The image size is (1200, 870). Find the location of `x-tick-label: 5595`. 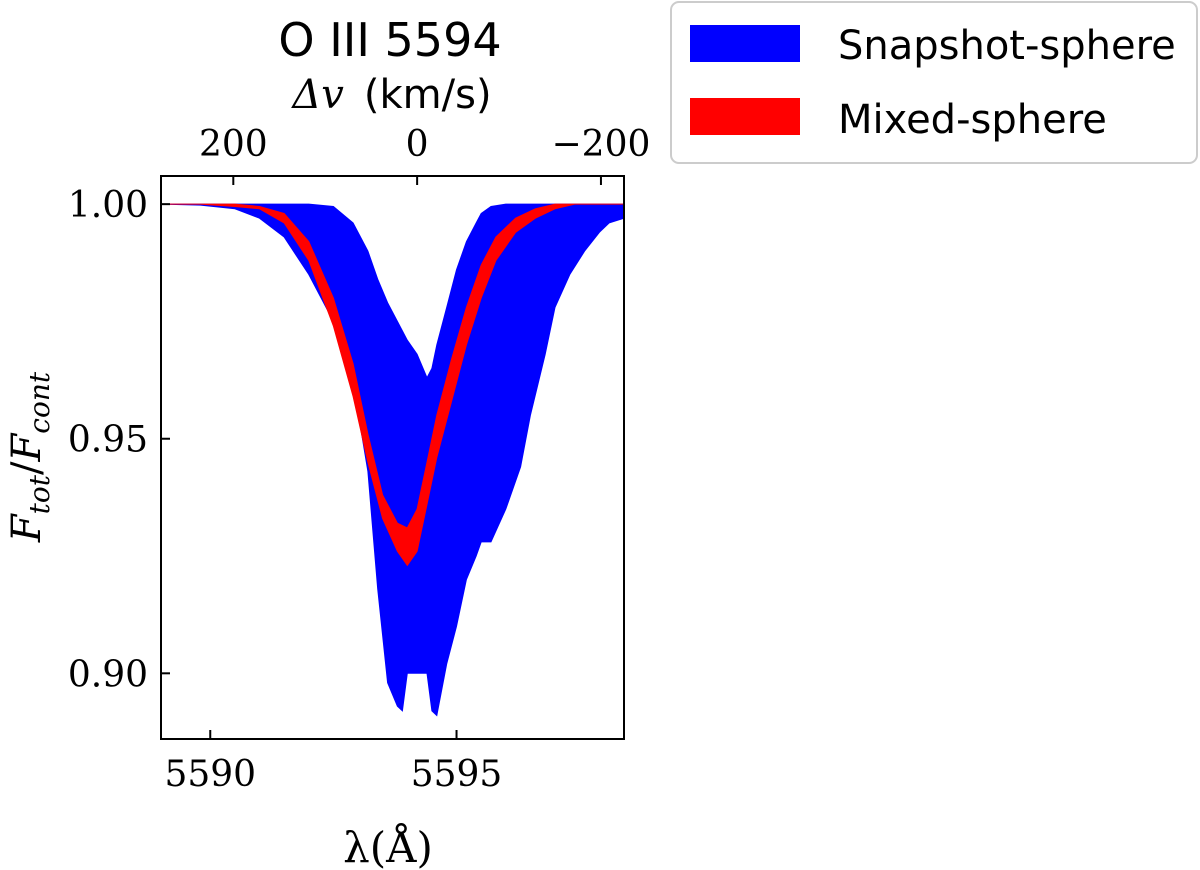

x-tick-label: 5595 is located at coordinates (457, 774).